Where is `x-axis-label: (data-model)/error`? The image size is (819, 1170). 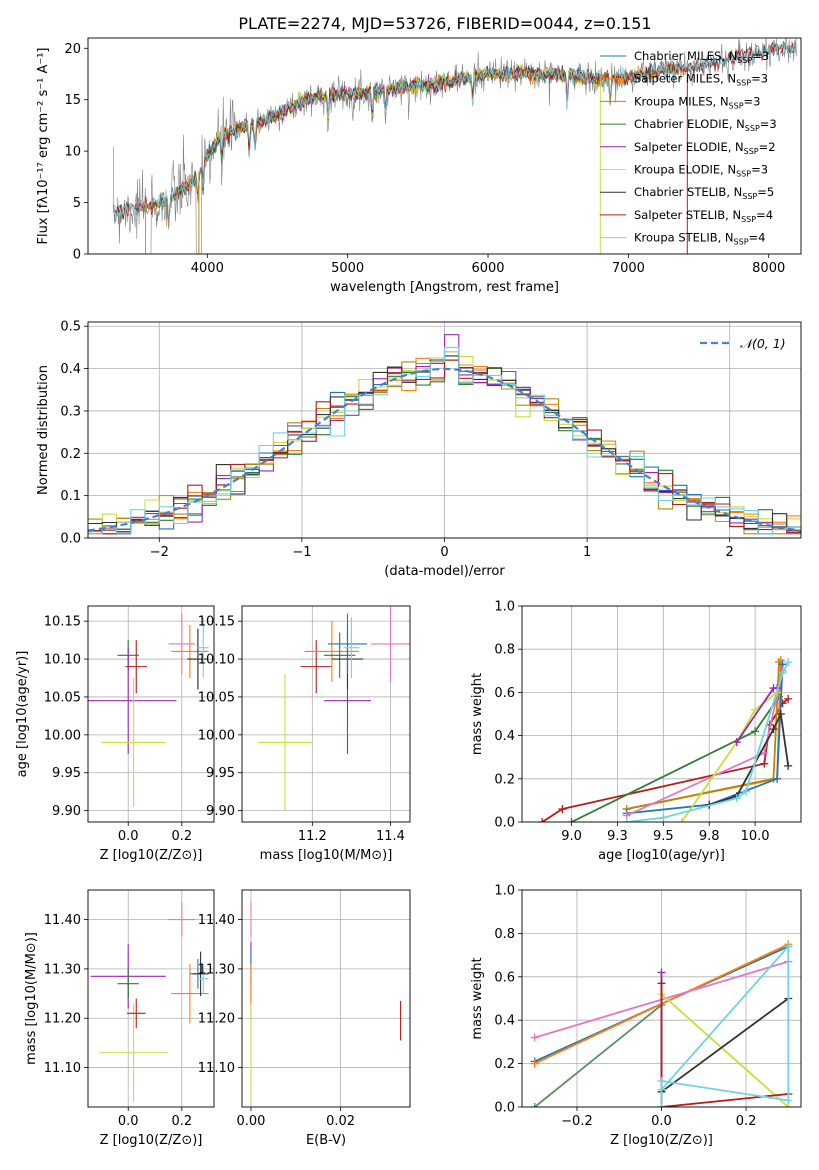 x-axis-label: (data-model)/error is located at coordinates (444, 571).